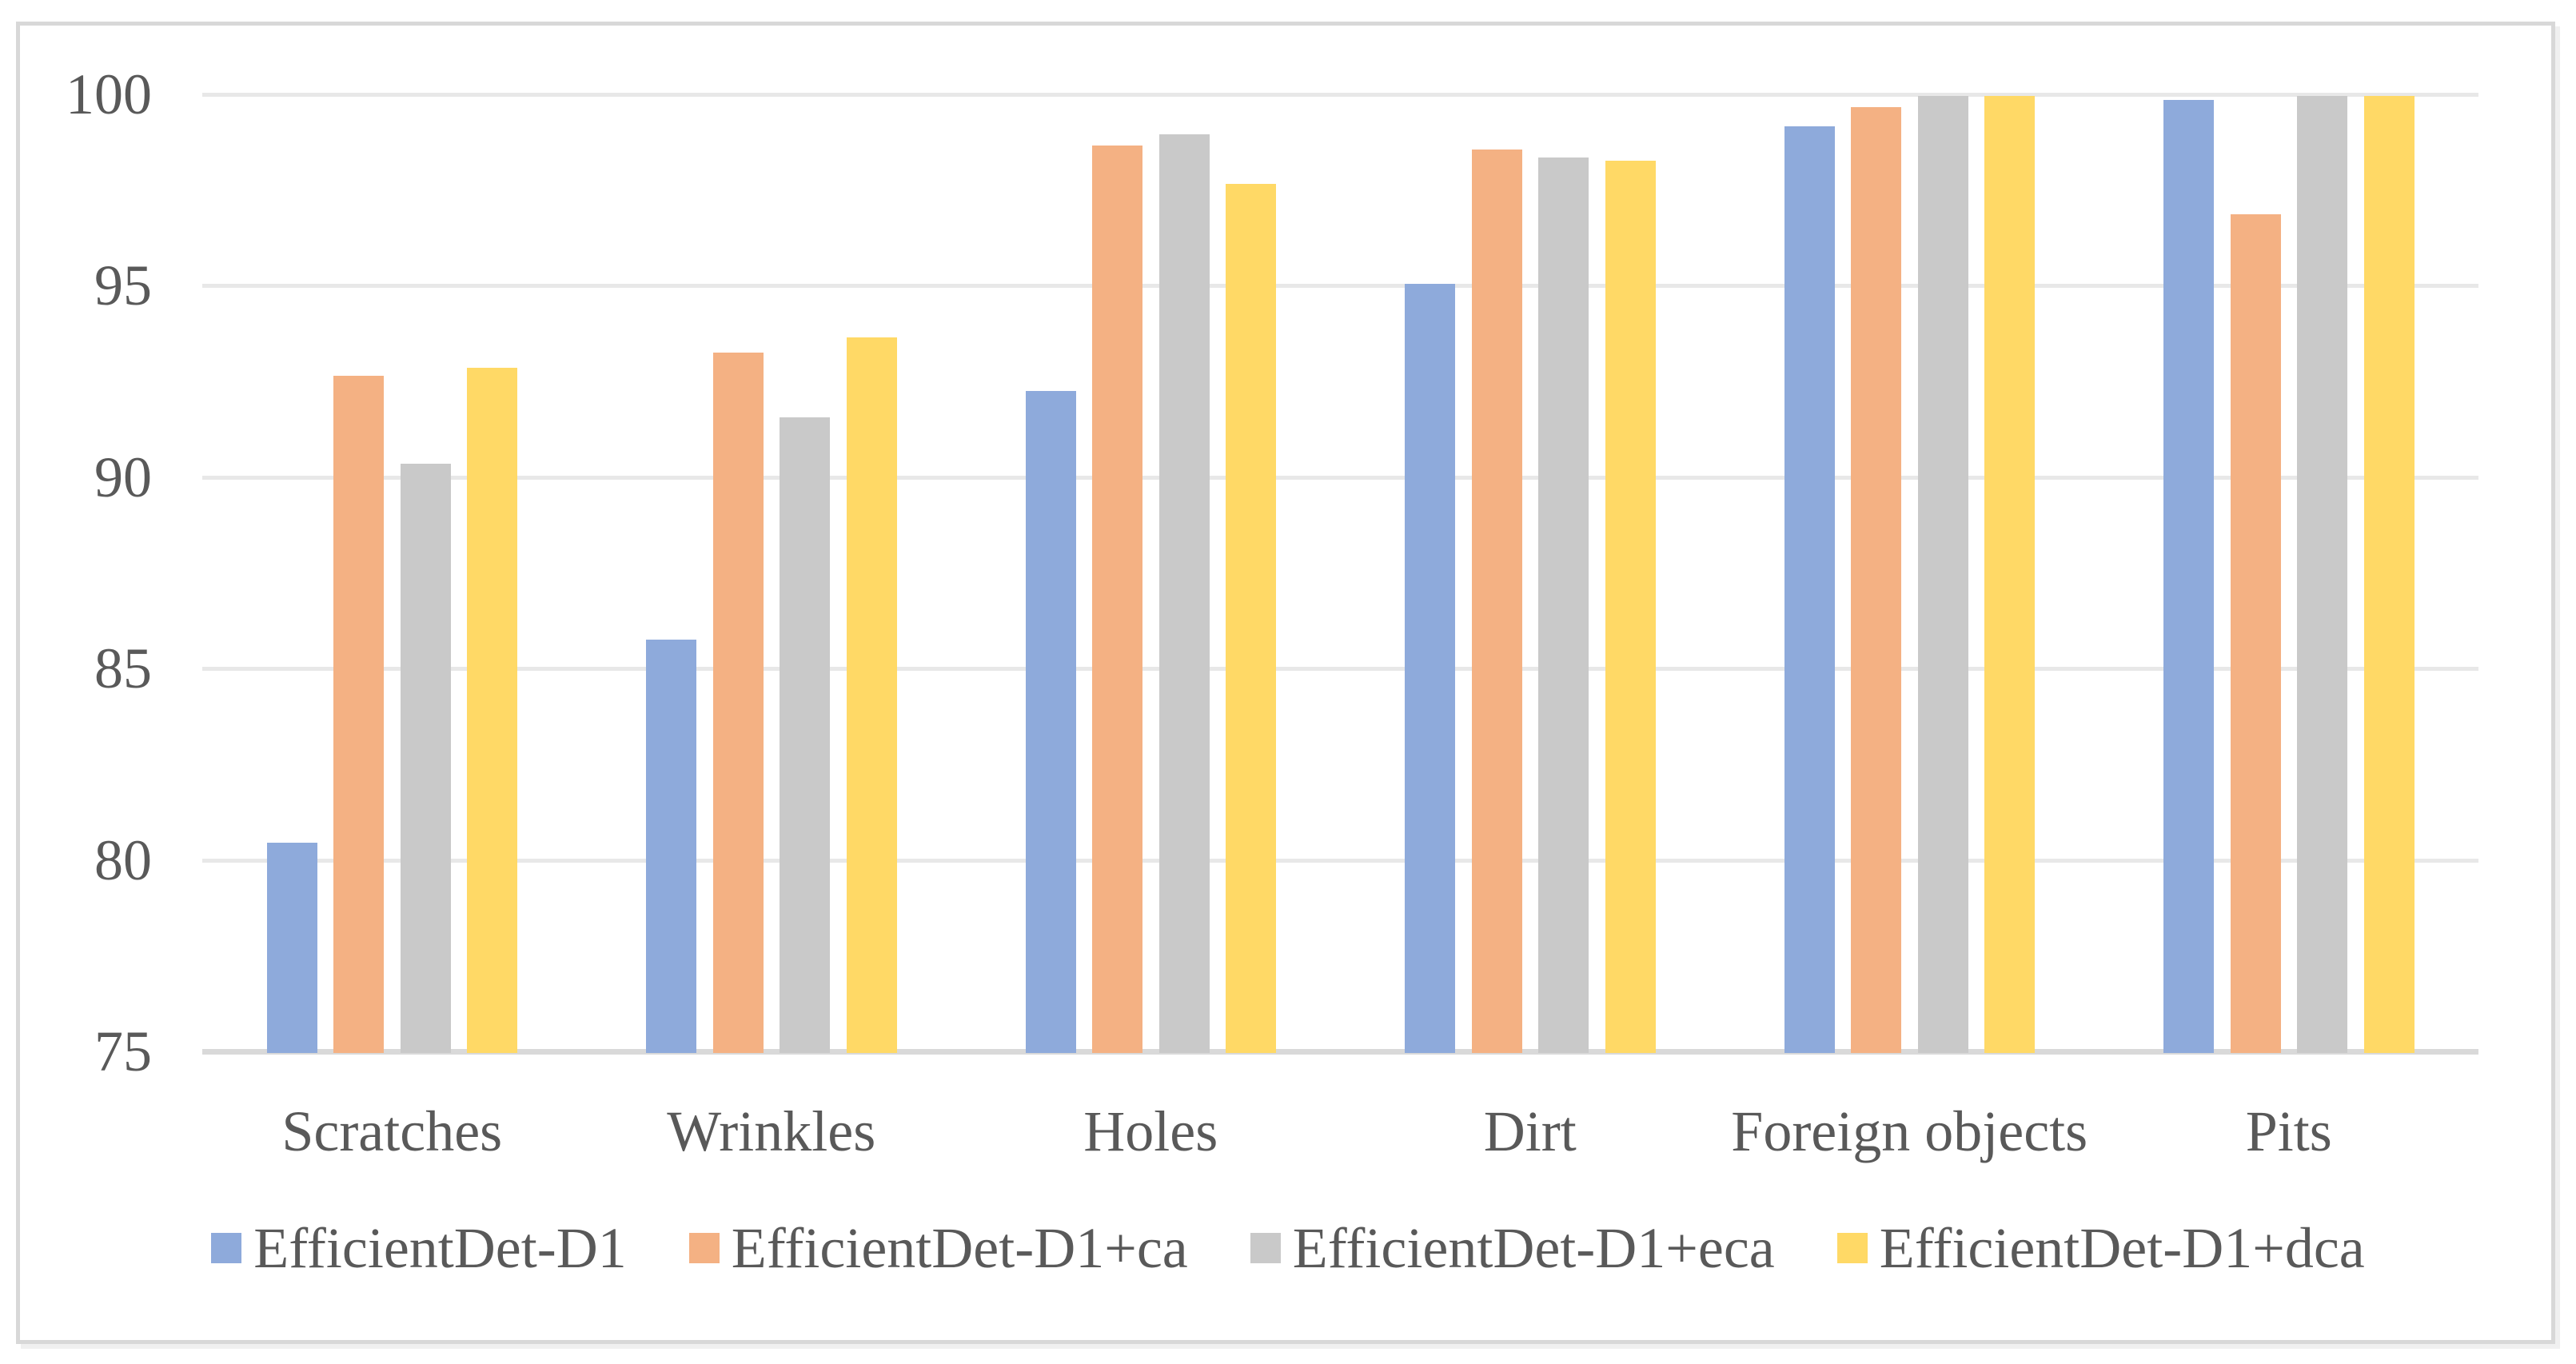  What do you see at coordinates (492, 710) in the screenshot?
I see `bar-series3-scratches` at bounding box center [492, 710].